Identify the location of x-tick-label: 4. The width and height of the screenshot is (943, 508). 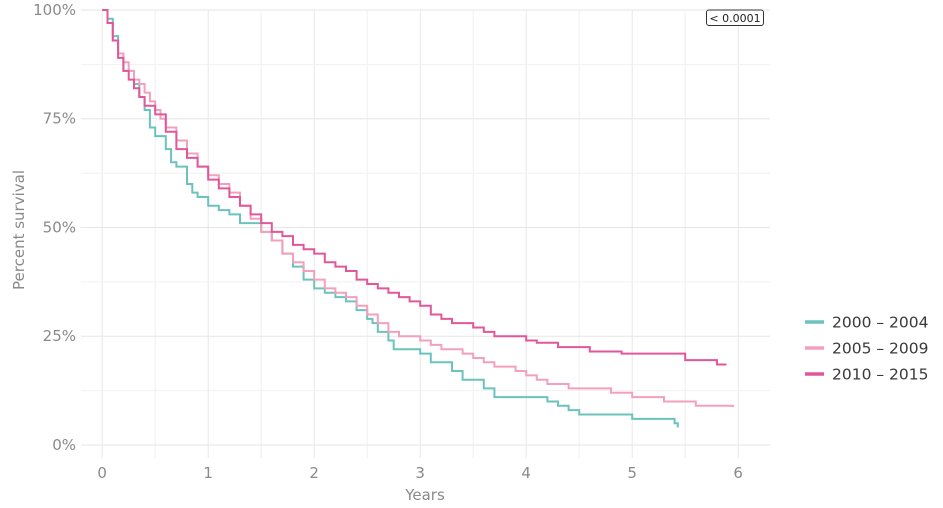
(526, 473).